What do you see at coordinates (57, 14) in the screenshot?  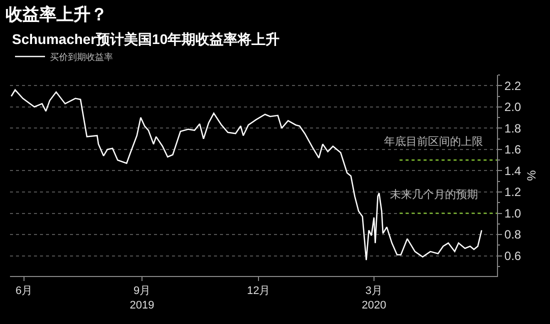 I see `chart-title: 收益率上升？` at bounding box center [57, 14].